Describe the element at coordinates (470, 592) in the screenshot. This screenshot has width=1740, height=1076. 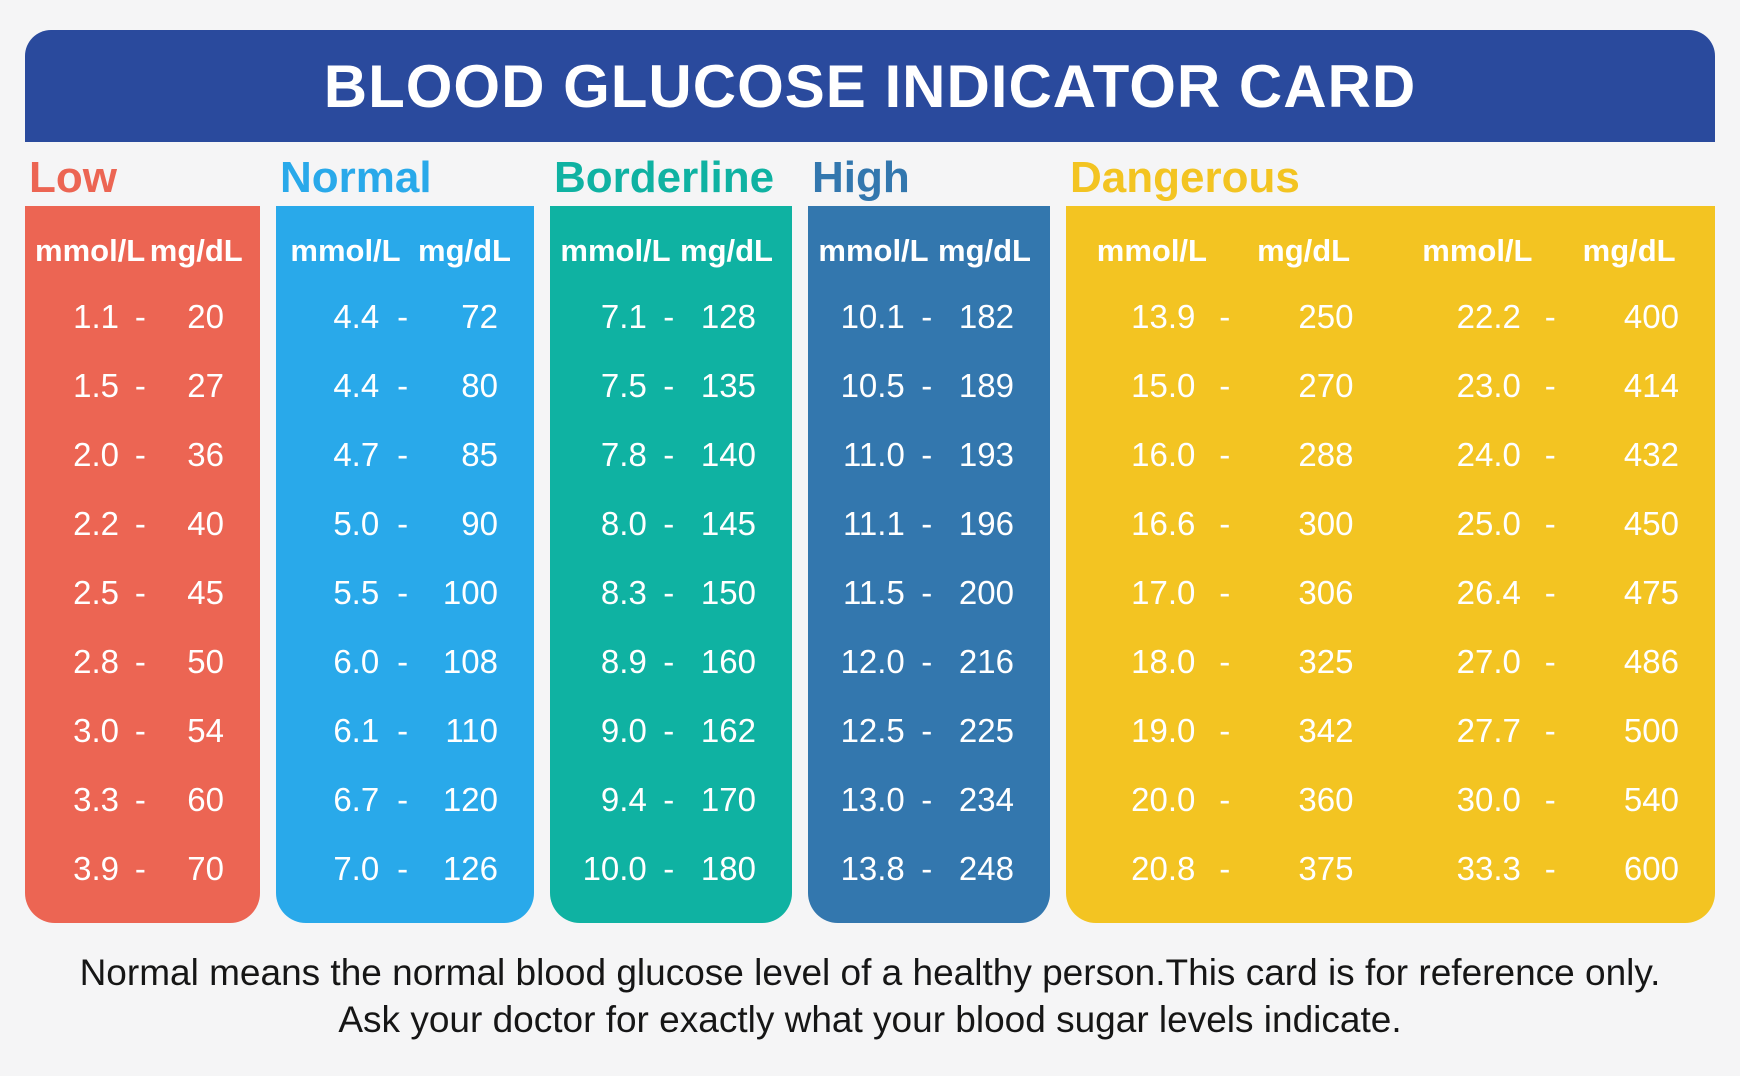
I see `mg-value: 100` at that location.